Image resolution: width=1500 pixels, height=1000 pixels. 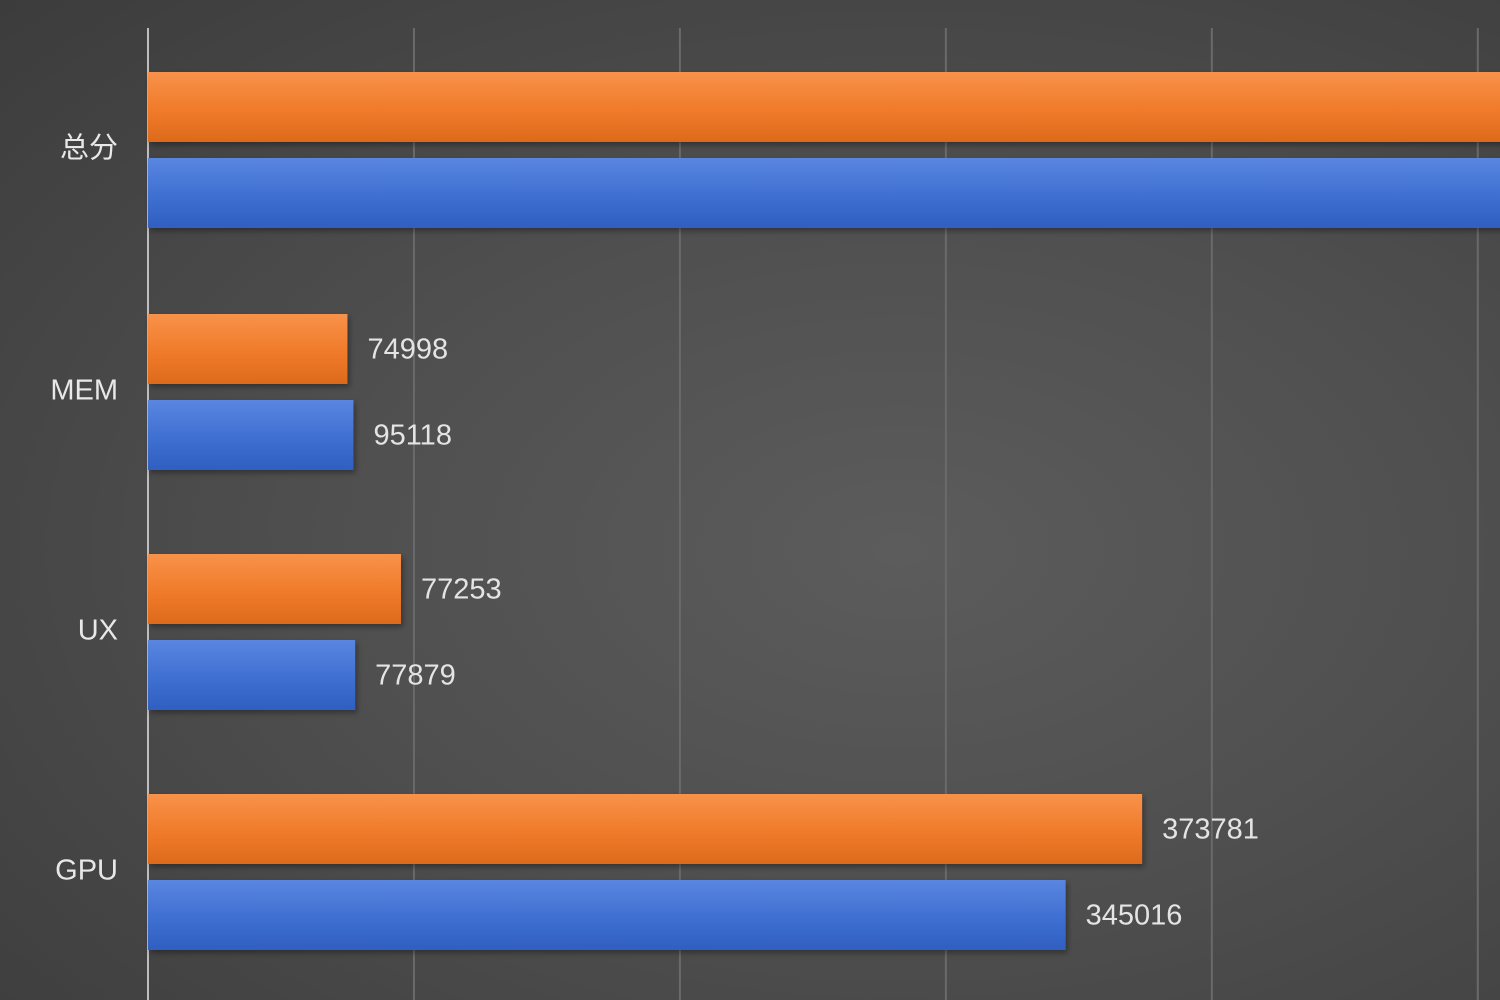 What do you see at coordinates (415, 676) in the screenshot?
I see `data-label: 77879` at bounding box center [415, 676].